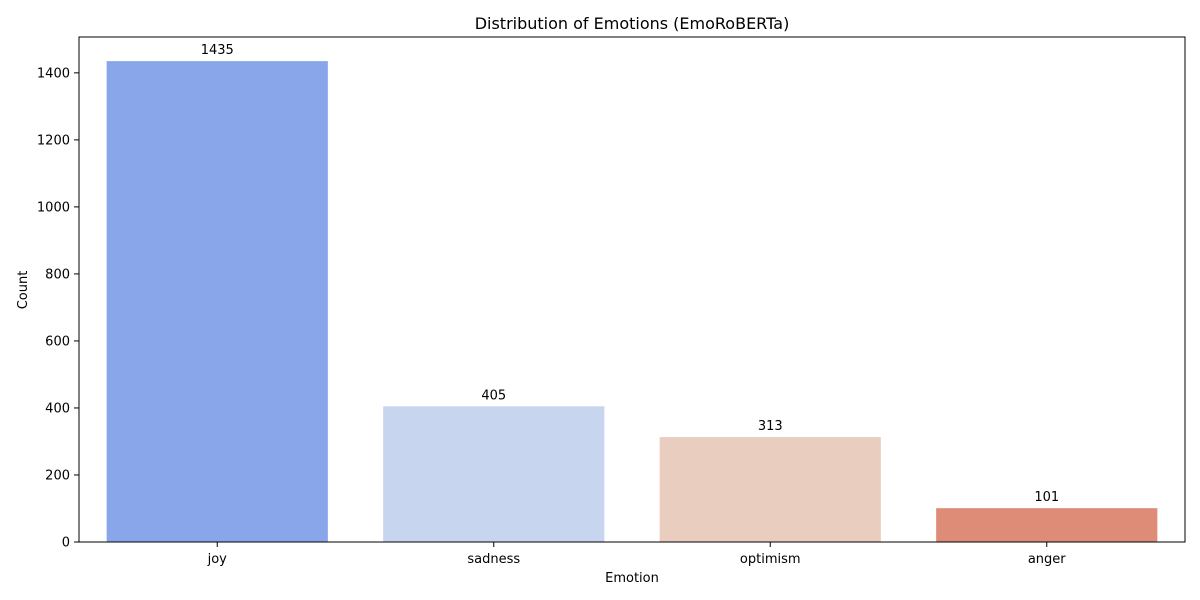 The height and width of the screenshot is (600, 1200). I want to click on y-tick-label-600: 600, so click(57, 341).